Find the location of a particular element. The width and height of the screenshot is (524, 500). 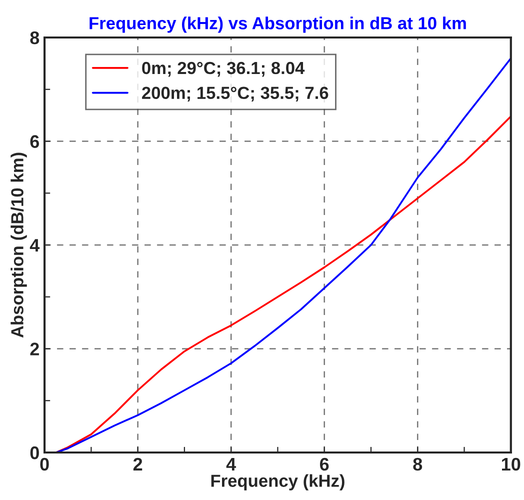

x-tick-label: 2 is located at coordinates (137, 464).